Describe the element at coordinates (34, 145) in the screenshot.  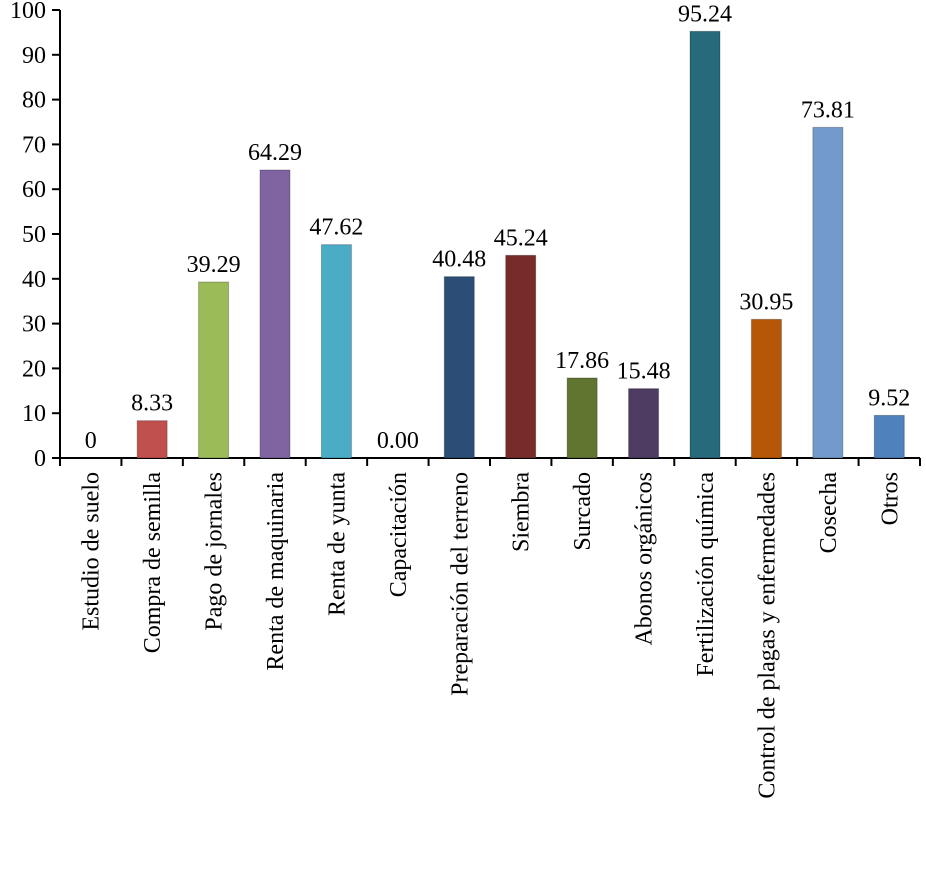
I see `y-tick-label: 70` at that location.